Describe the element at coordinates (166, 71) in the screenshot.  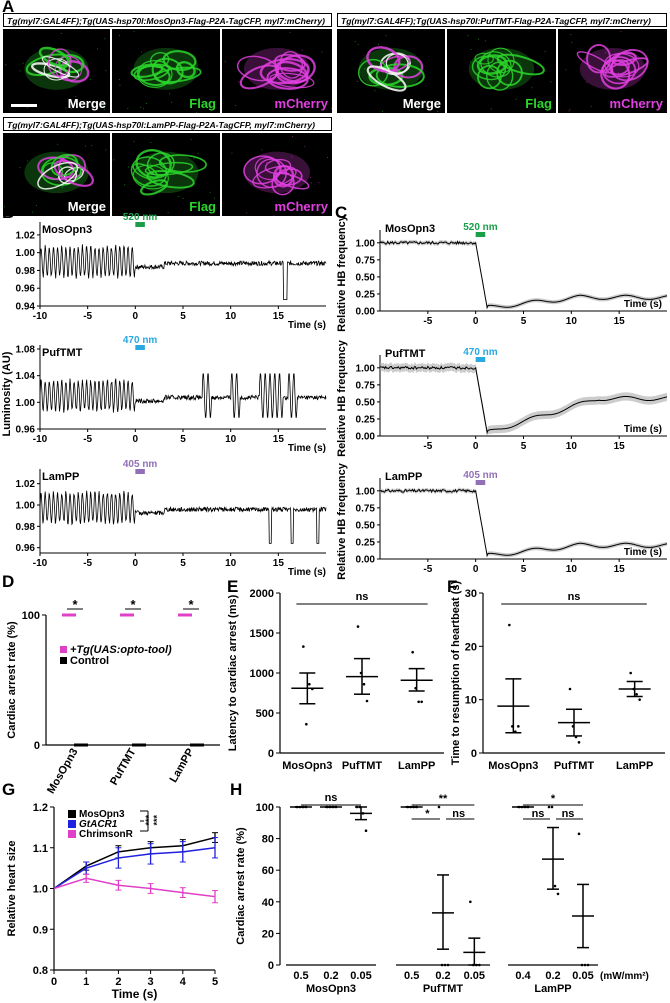
I see `micrograph-flag-0: Flag` at that location.